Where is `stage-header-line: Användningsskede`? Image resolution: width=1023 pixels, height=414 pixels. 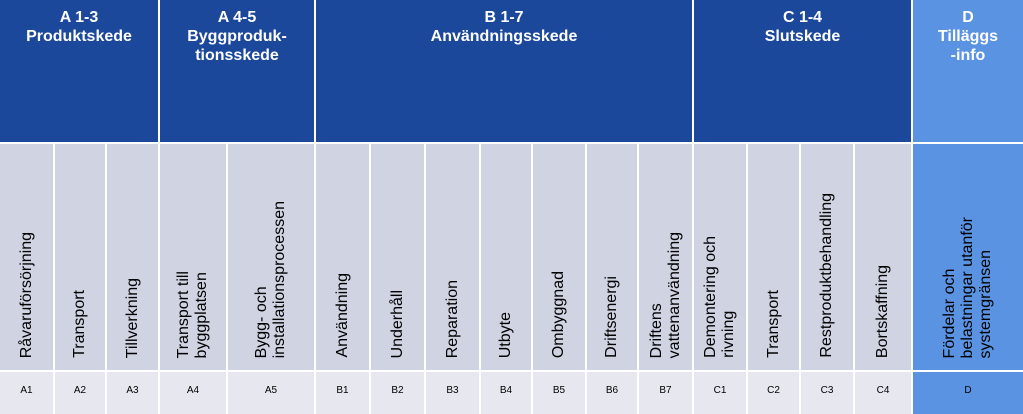 stage-header-line: Användningsskede is located at coordinates (504, 36).